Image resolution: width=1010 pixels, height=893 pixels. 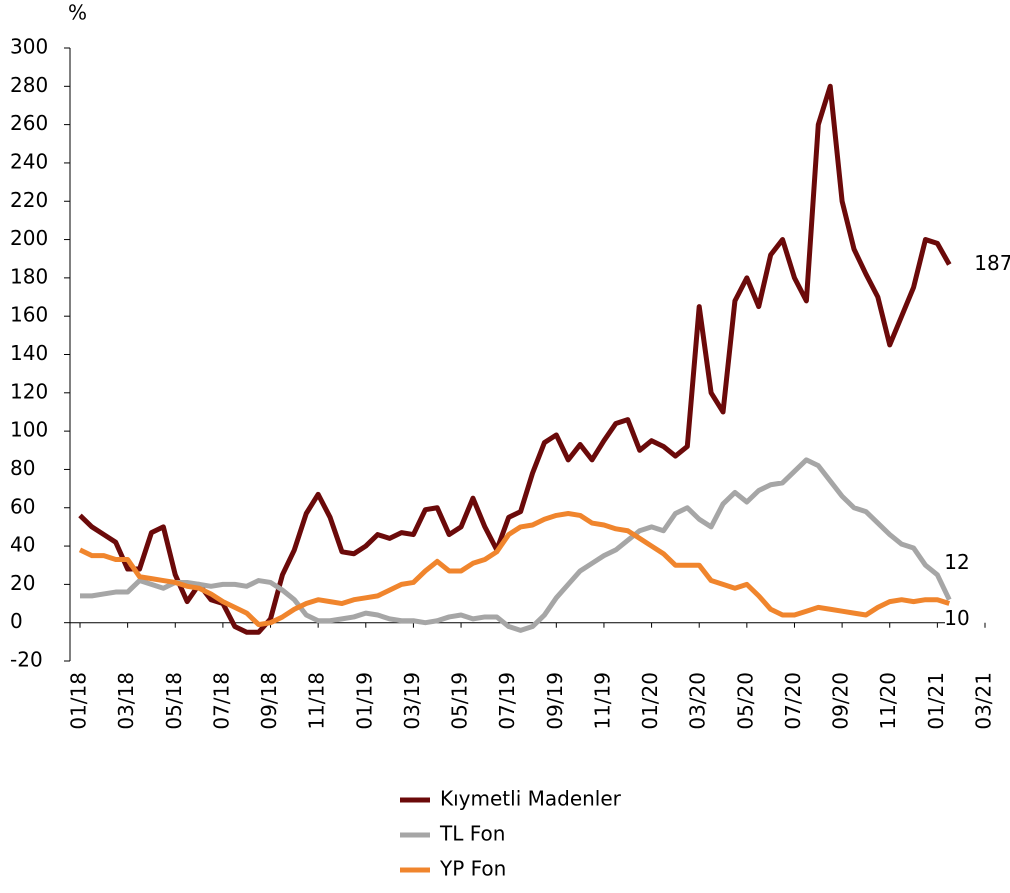 What do you see at coordinates (126, 701) in the screenshot?
I see `x-tick-label: 03/18` at bounding box center [126, 701].